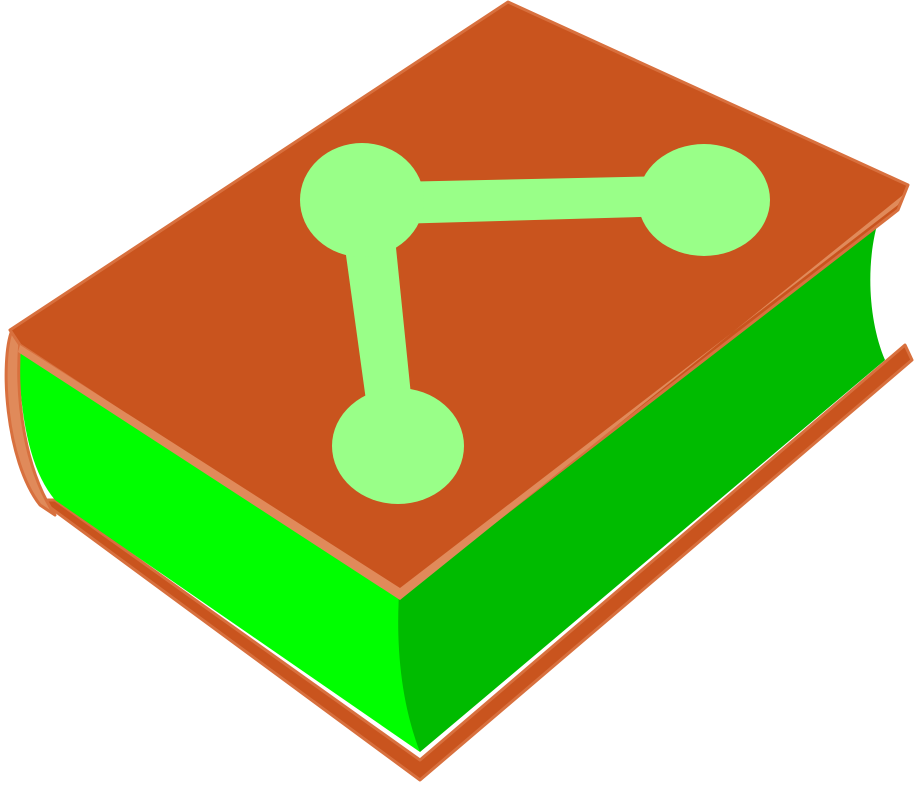  I want to click on graph-node-left, so click(362, 200).